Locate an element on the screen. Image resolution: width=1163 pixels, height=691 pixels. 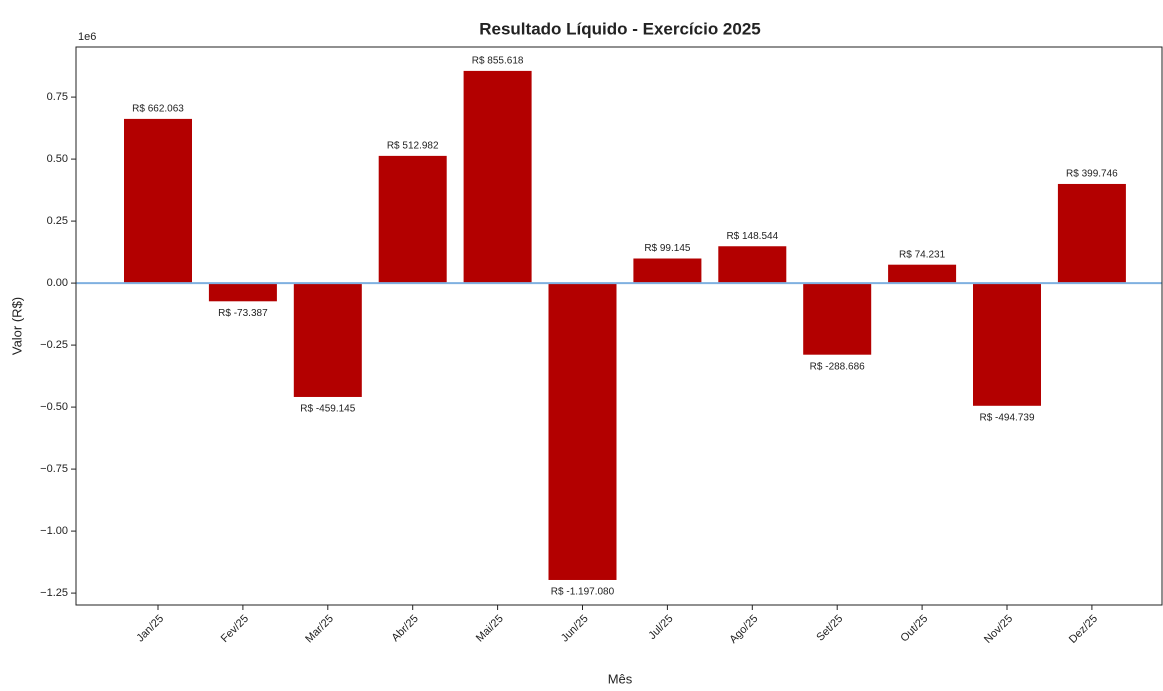
x-axis-label: Mês is located at coordinates (620, 678).